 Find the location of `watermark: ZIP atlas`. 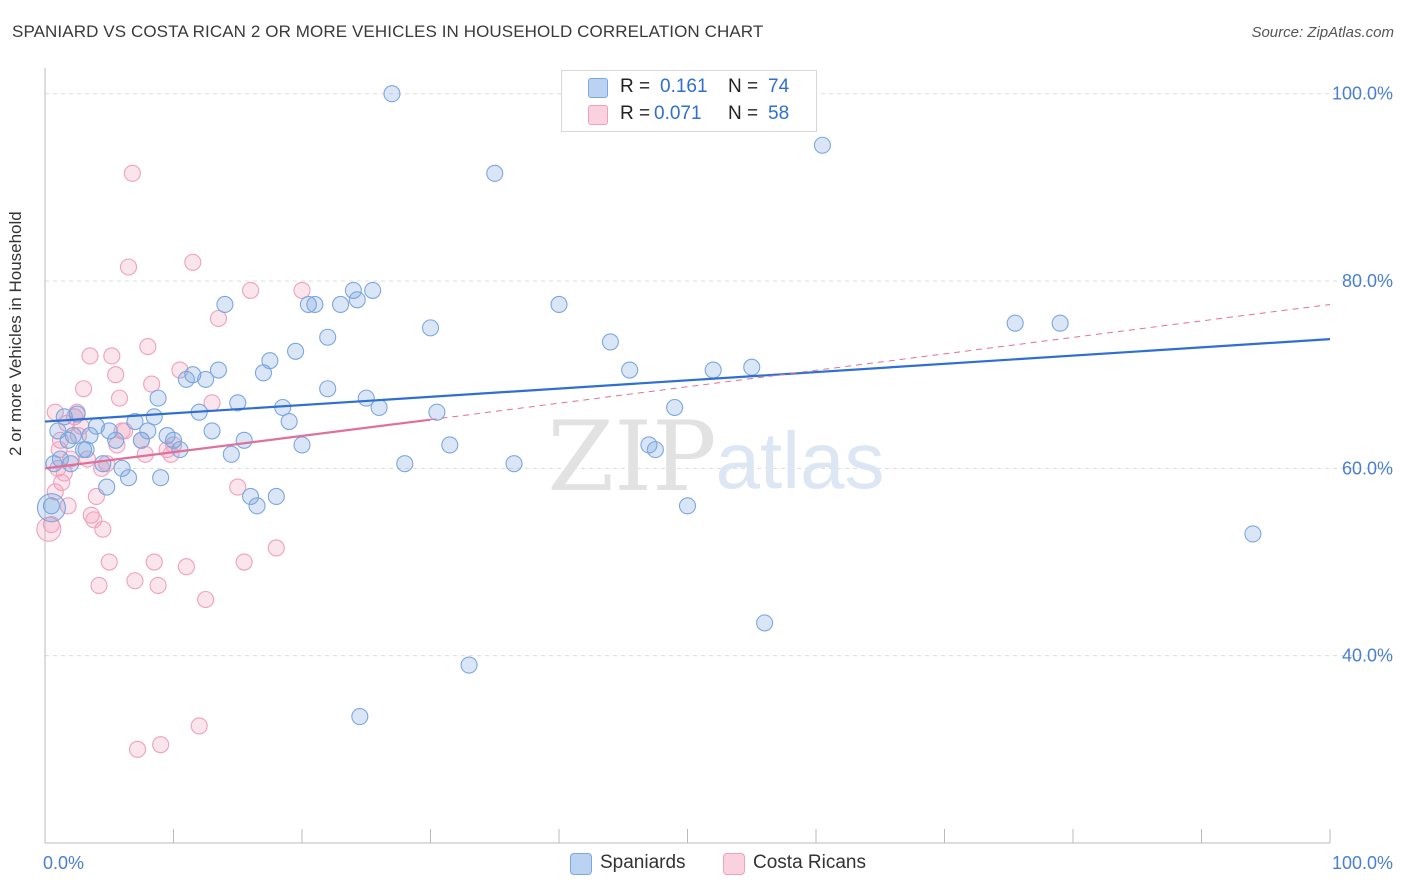

watermark: ZIP atlas is located at coordinates (715, 457).